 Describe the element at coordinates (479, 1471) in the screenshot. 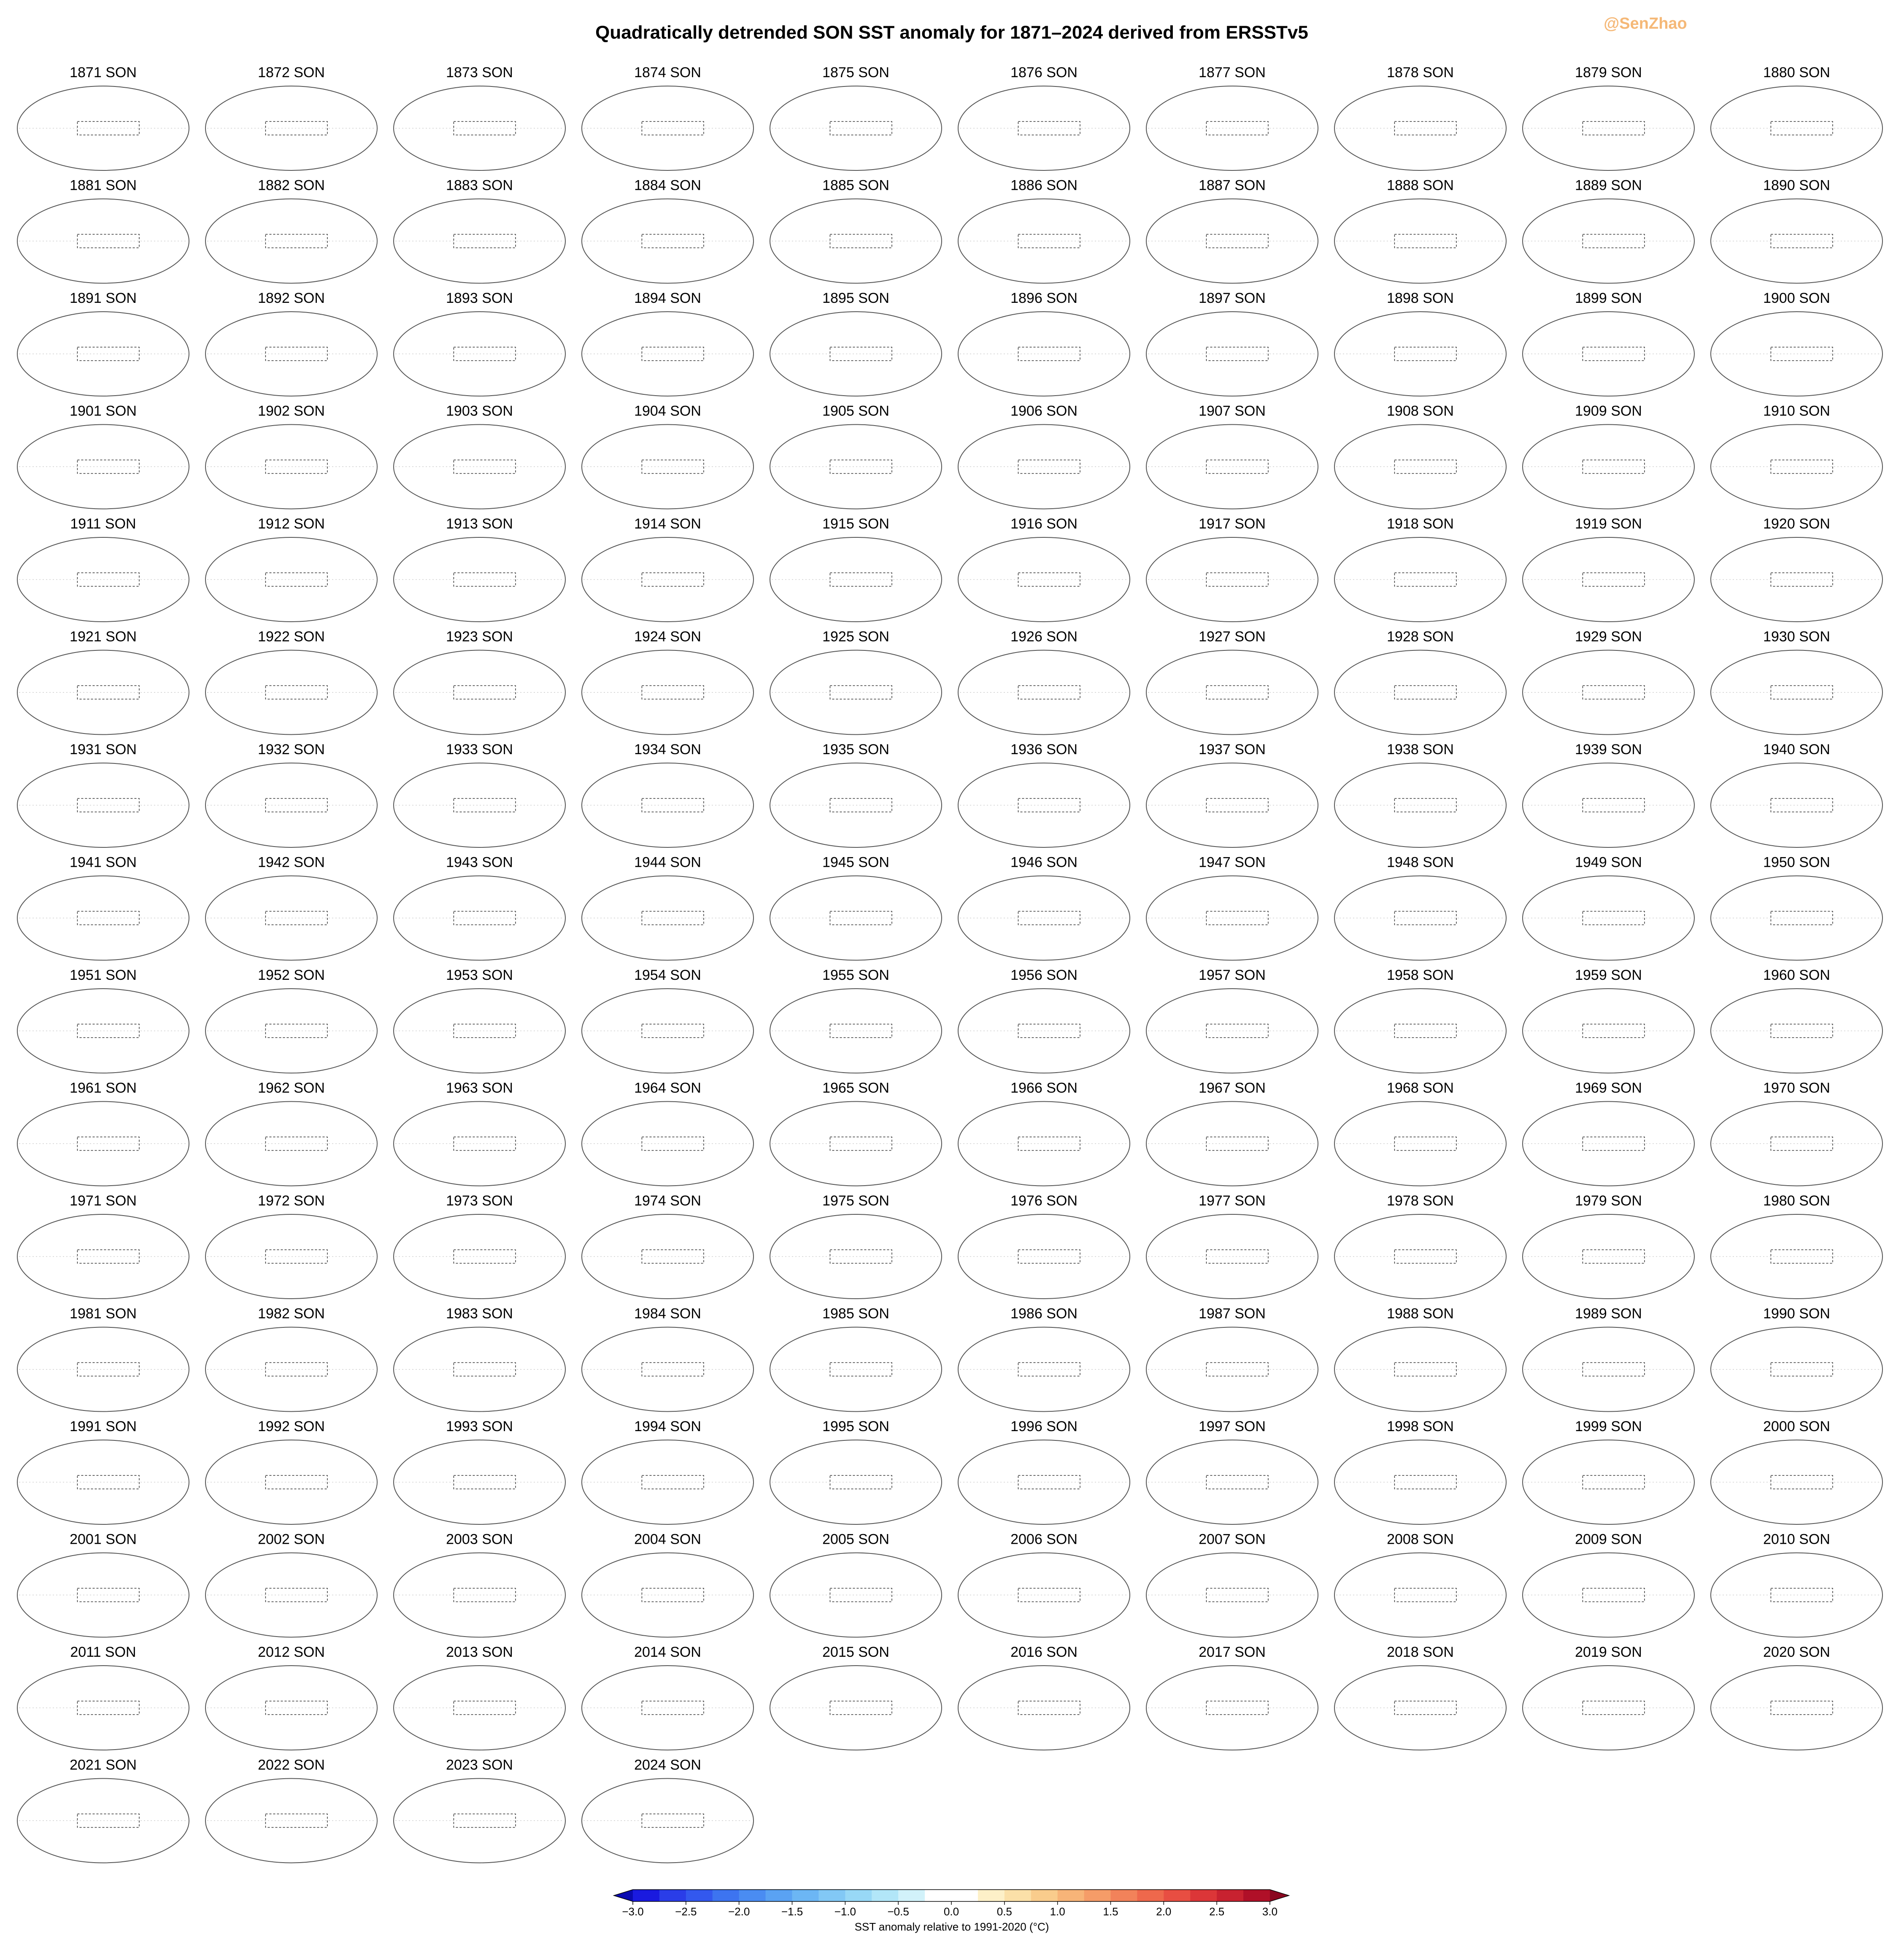

I see `map-panel: 1993 SON` at that location.